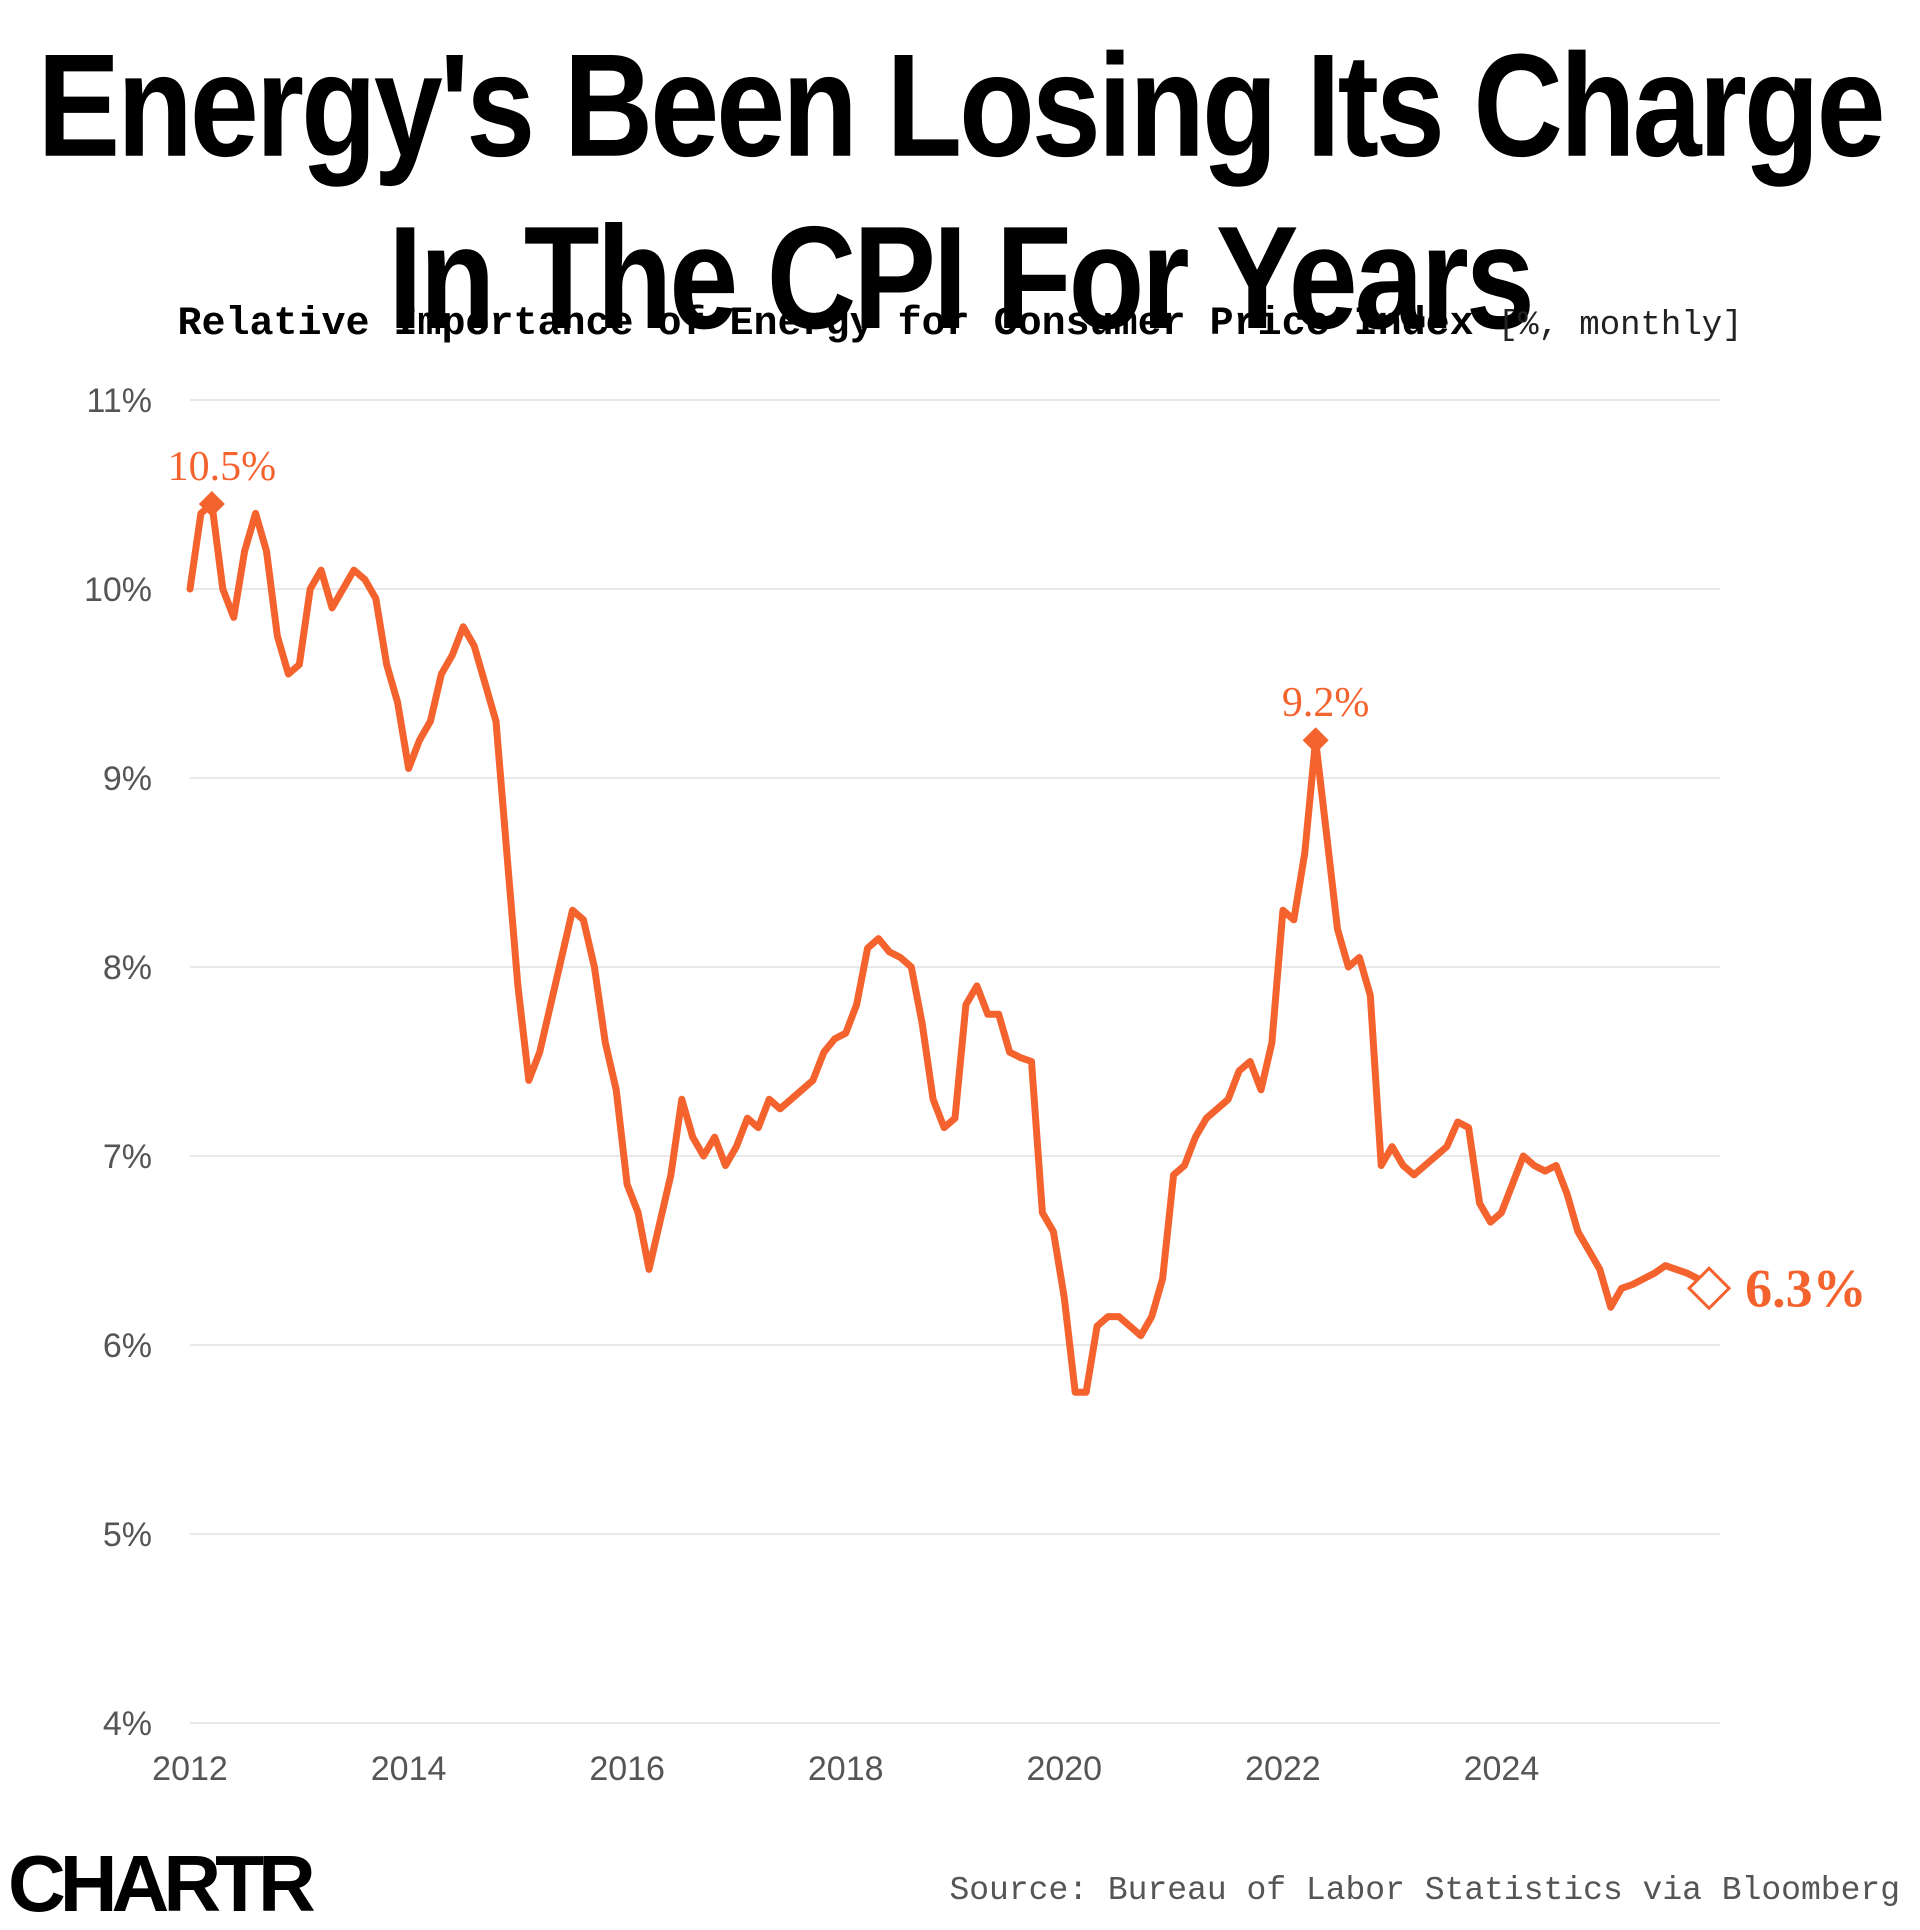  I want to click on y-tick-label: 9%, so click(127, 779).